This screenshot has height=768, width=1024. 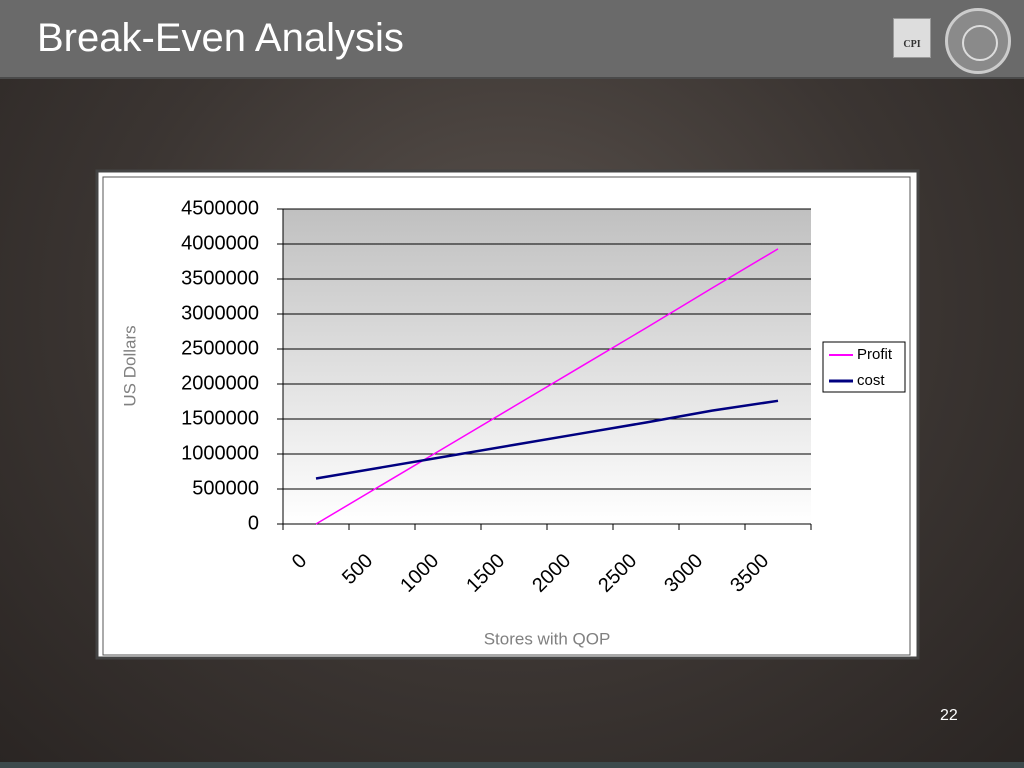 What do you see at coordinates (875, 354) in the screenshot?
I see `legend-label: Profit` at bounding box center [875, 354].